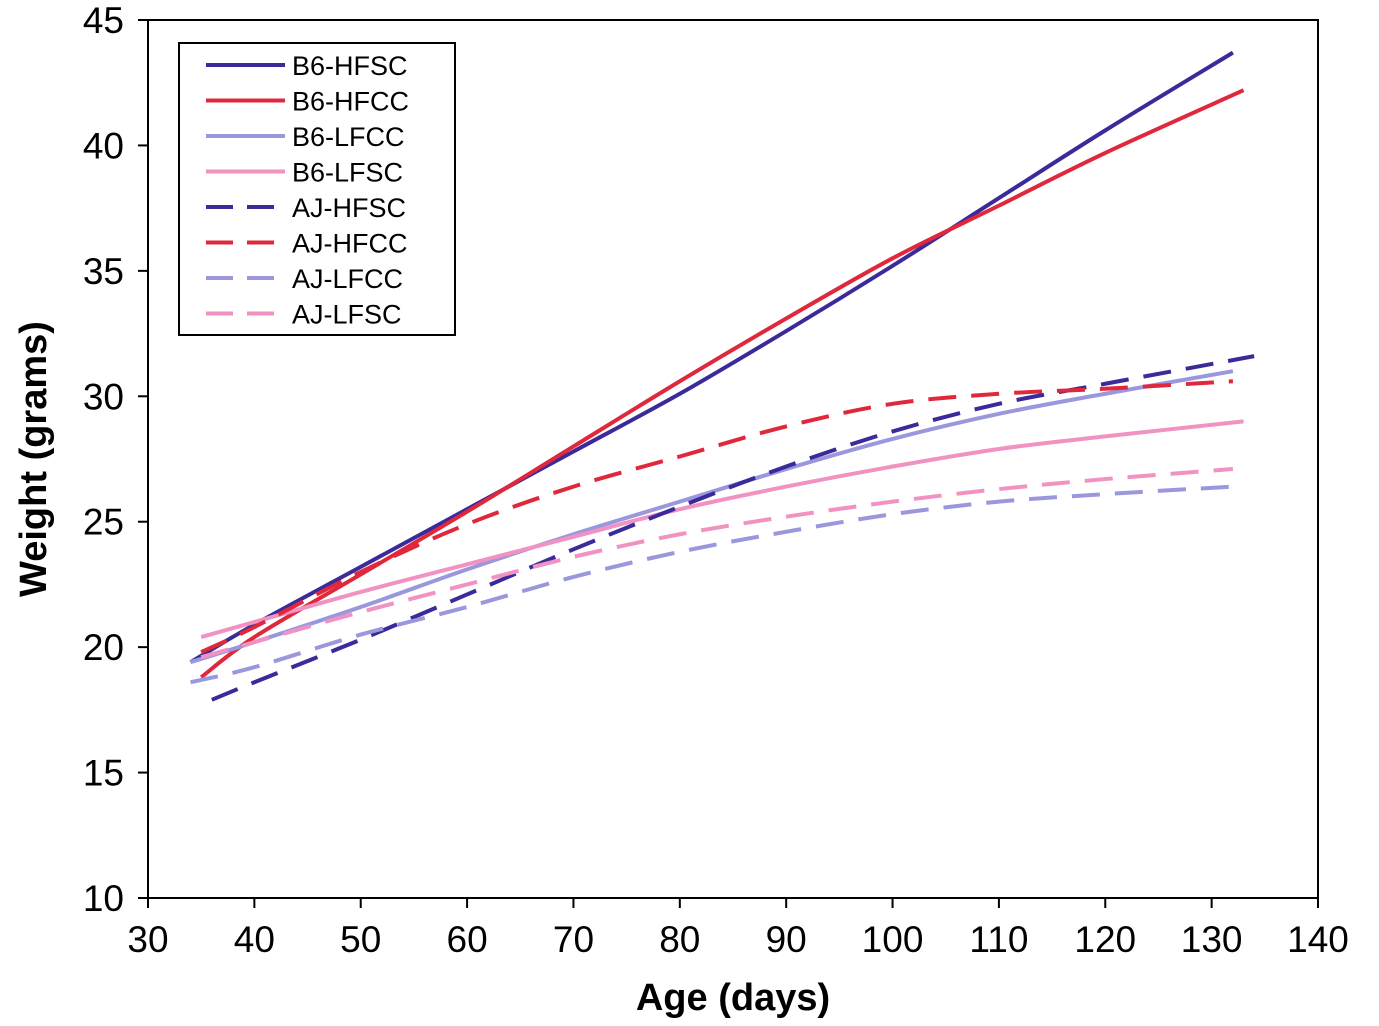  Describe the element at coordinates (360, 939) in the screenshot. I see `x-tick-label: 50` at that location.